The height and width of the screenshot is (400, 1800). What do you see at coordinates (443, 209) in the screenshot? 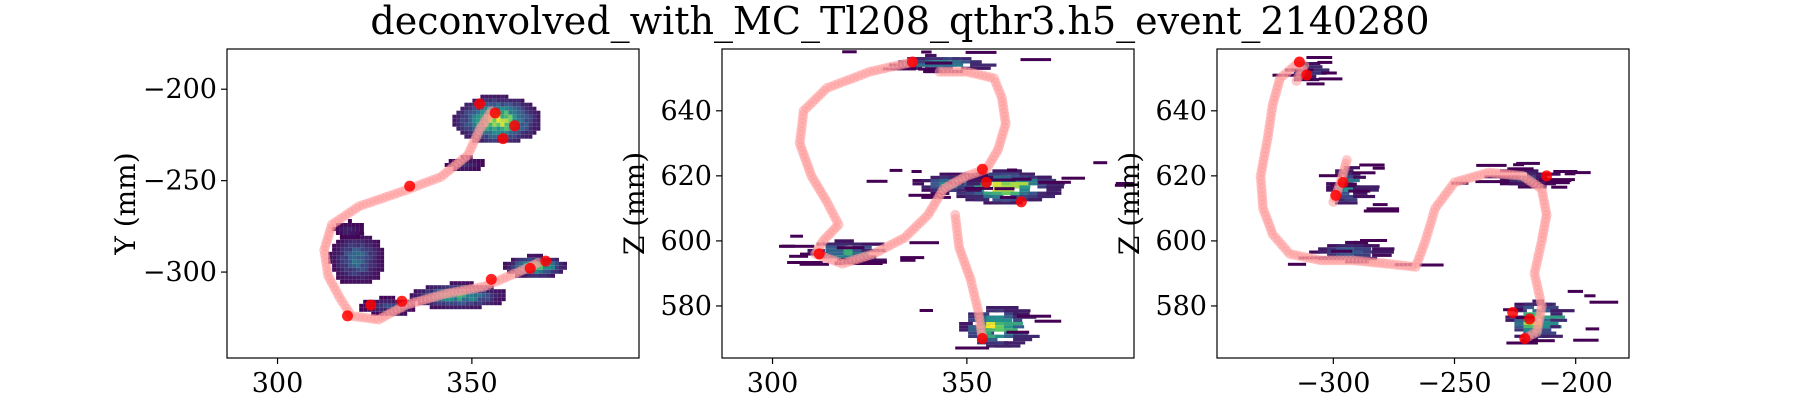
I see `plot-area` at bounding box center [443, 209].